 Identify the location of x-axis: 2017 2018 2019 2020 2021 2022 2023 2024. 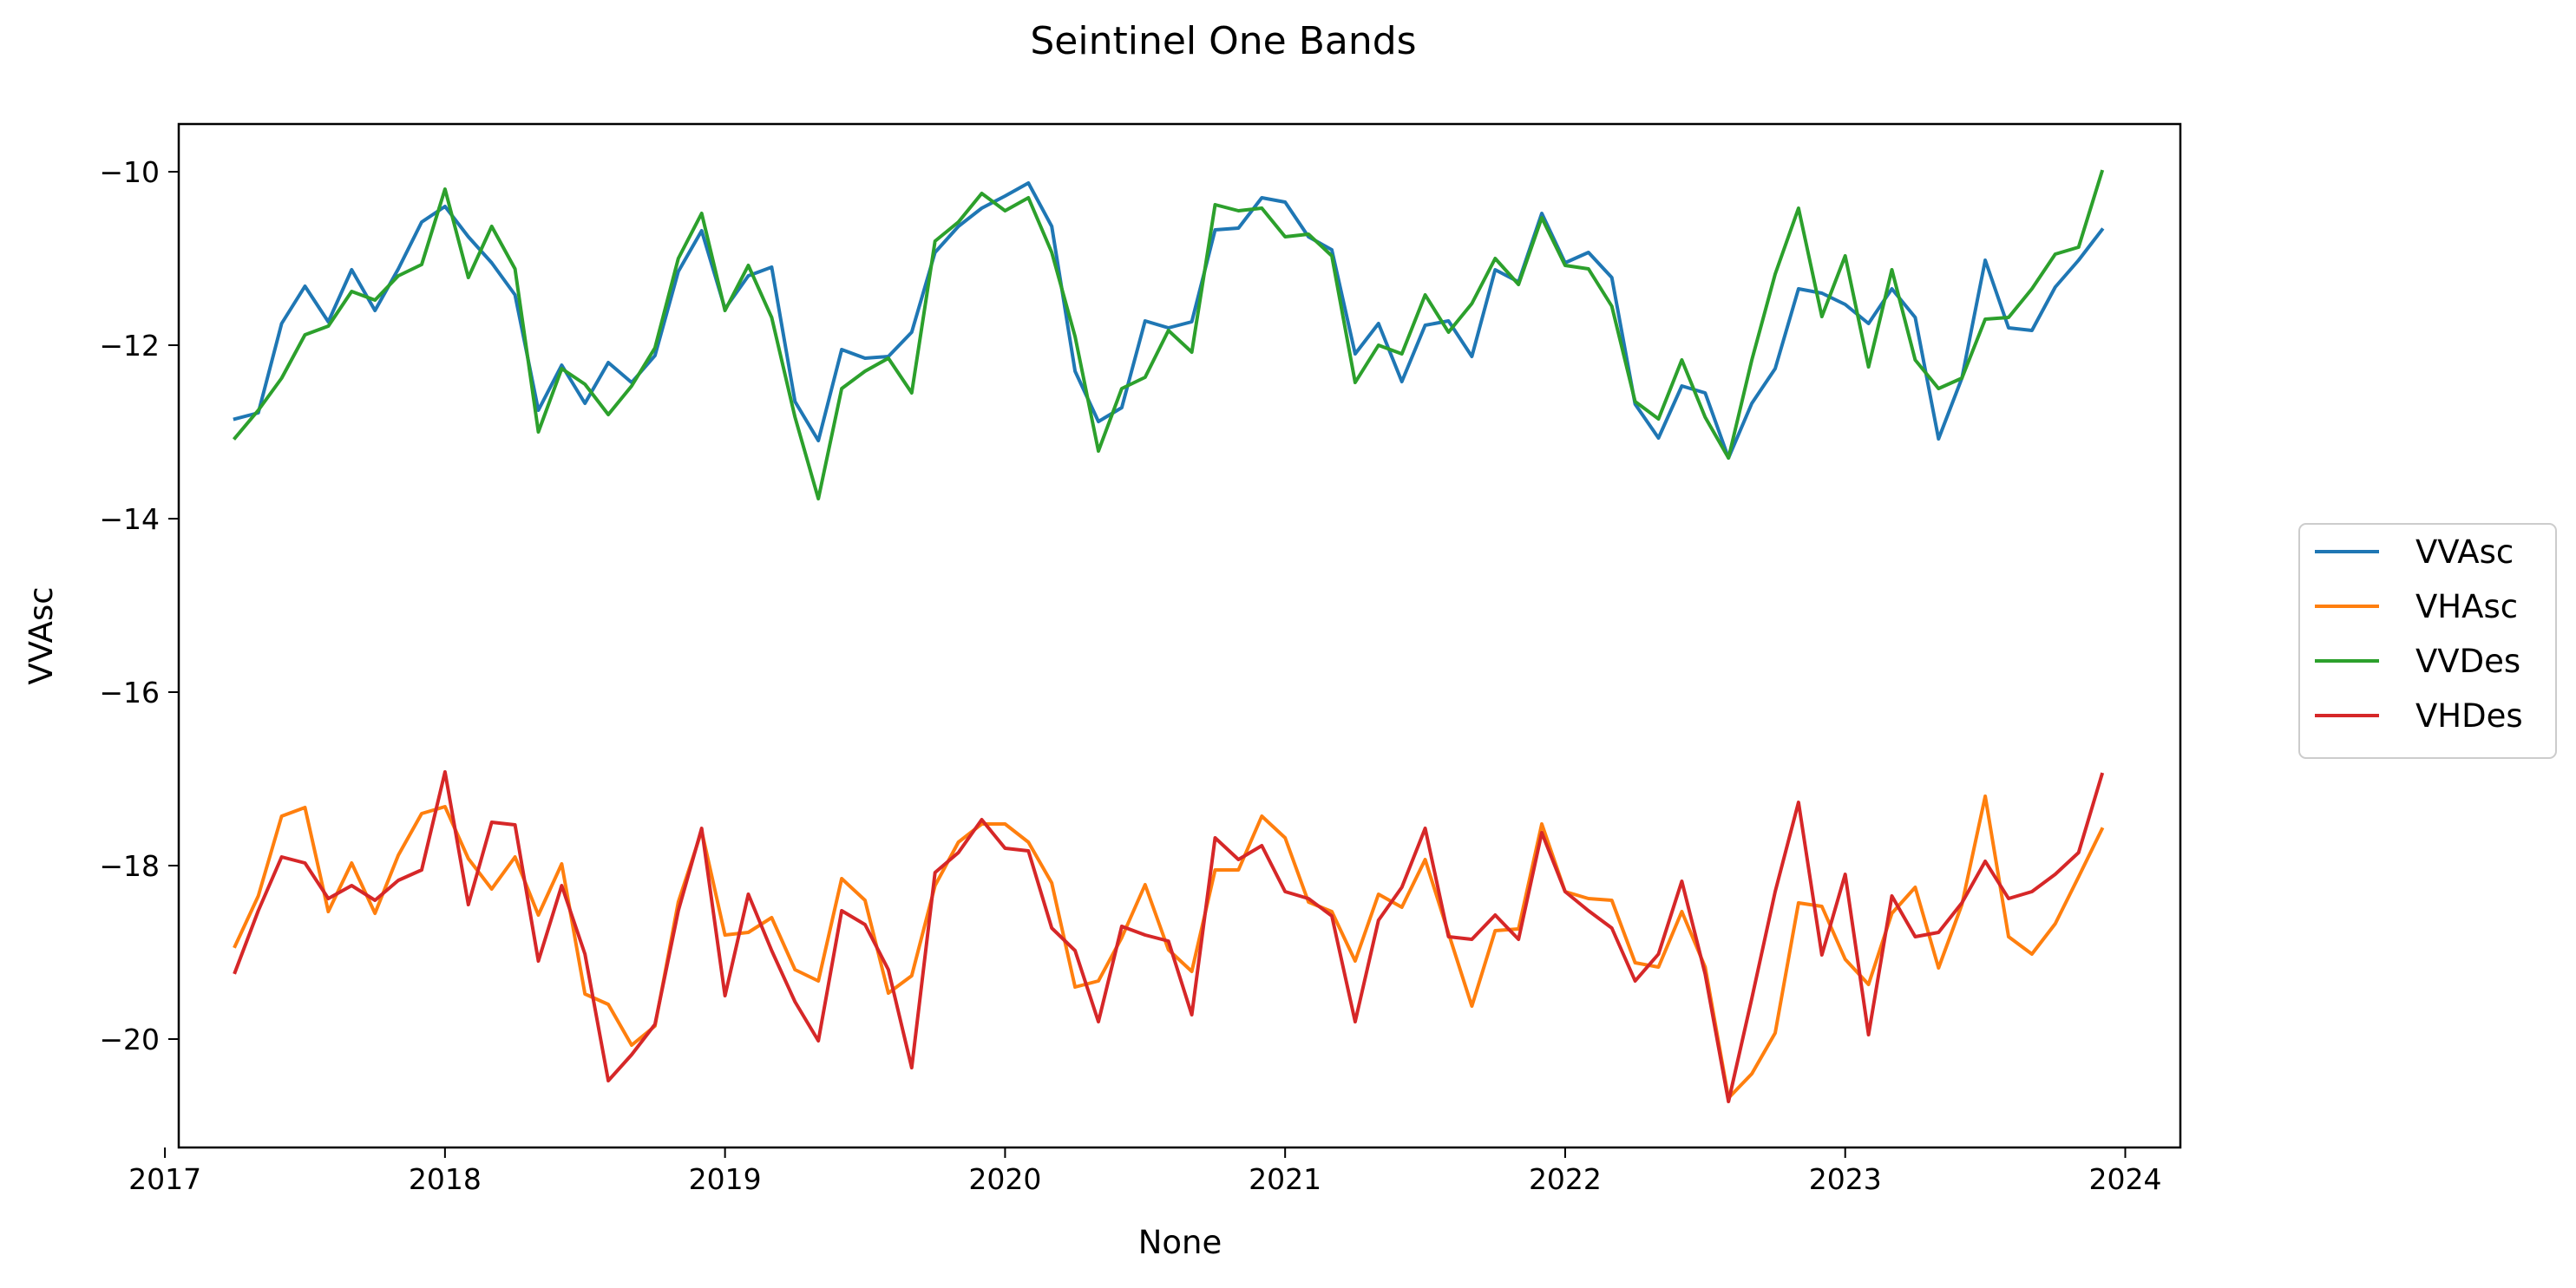
(1144, 1171).